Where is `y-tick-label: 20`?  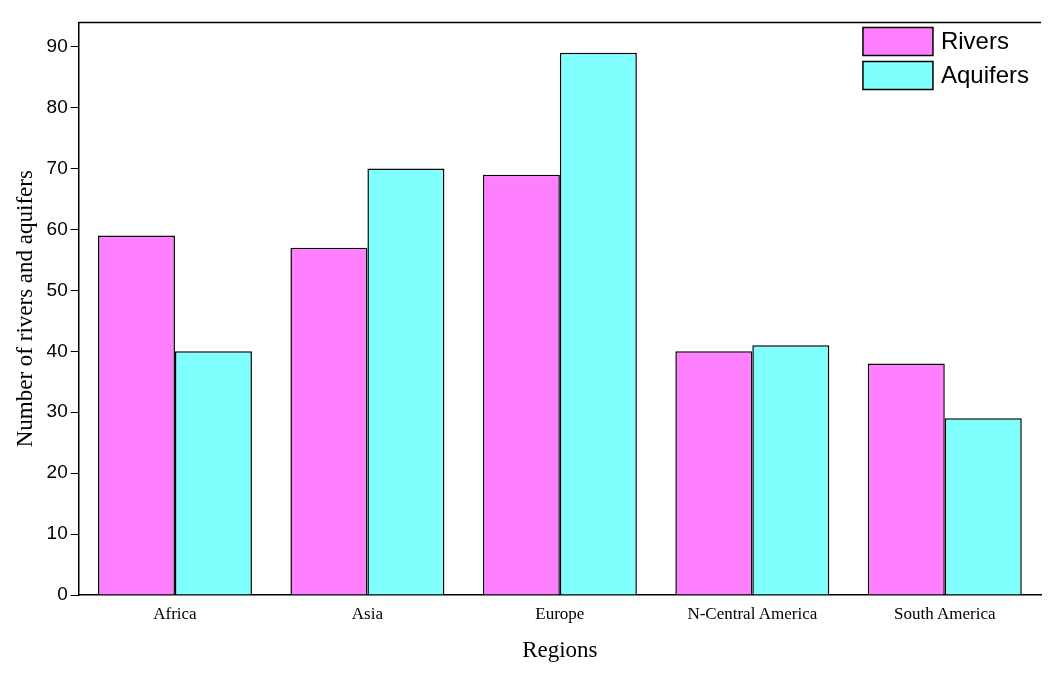 y-tick-label: 20 is located at coordinates (57, 472).